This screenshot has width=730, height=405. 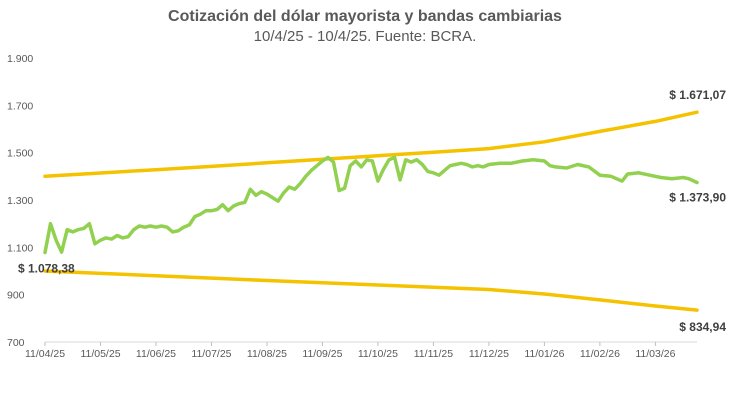 What do you see at coordinates (697, 198) in the screenshot?
I see `data-label: $ 1.373,90` at bounding box center [697, 198].